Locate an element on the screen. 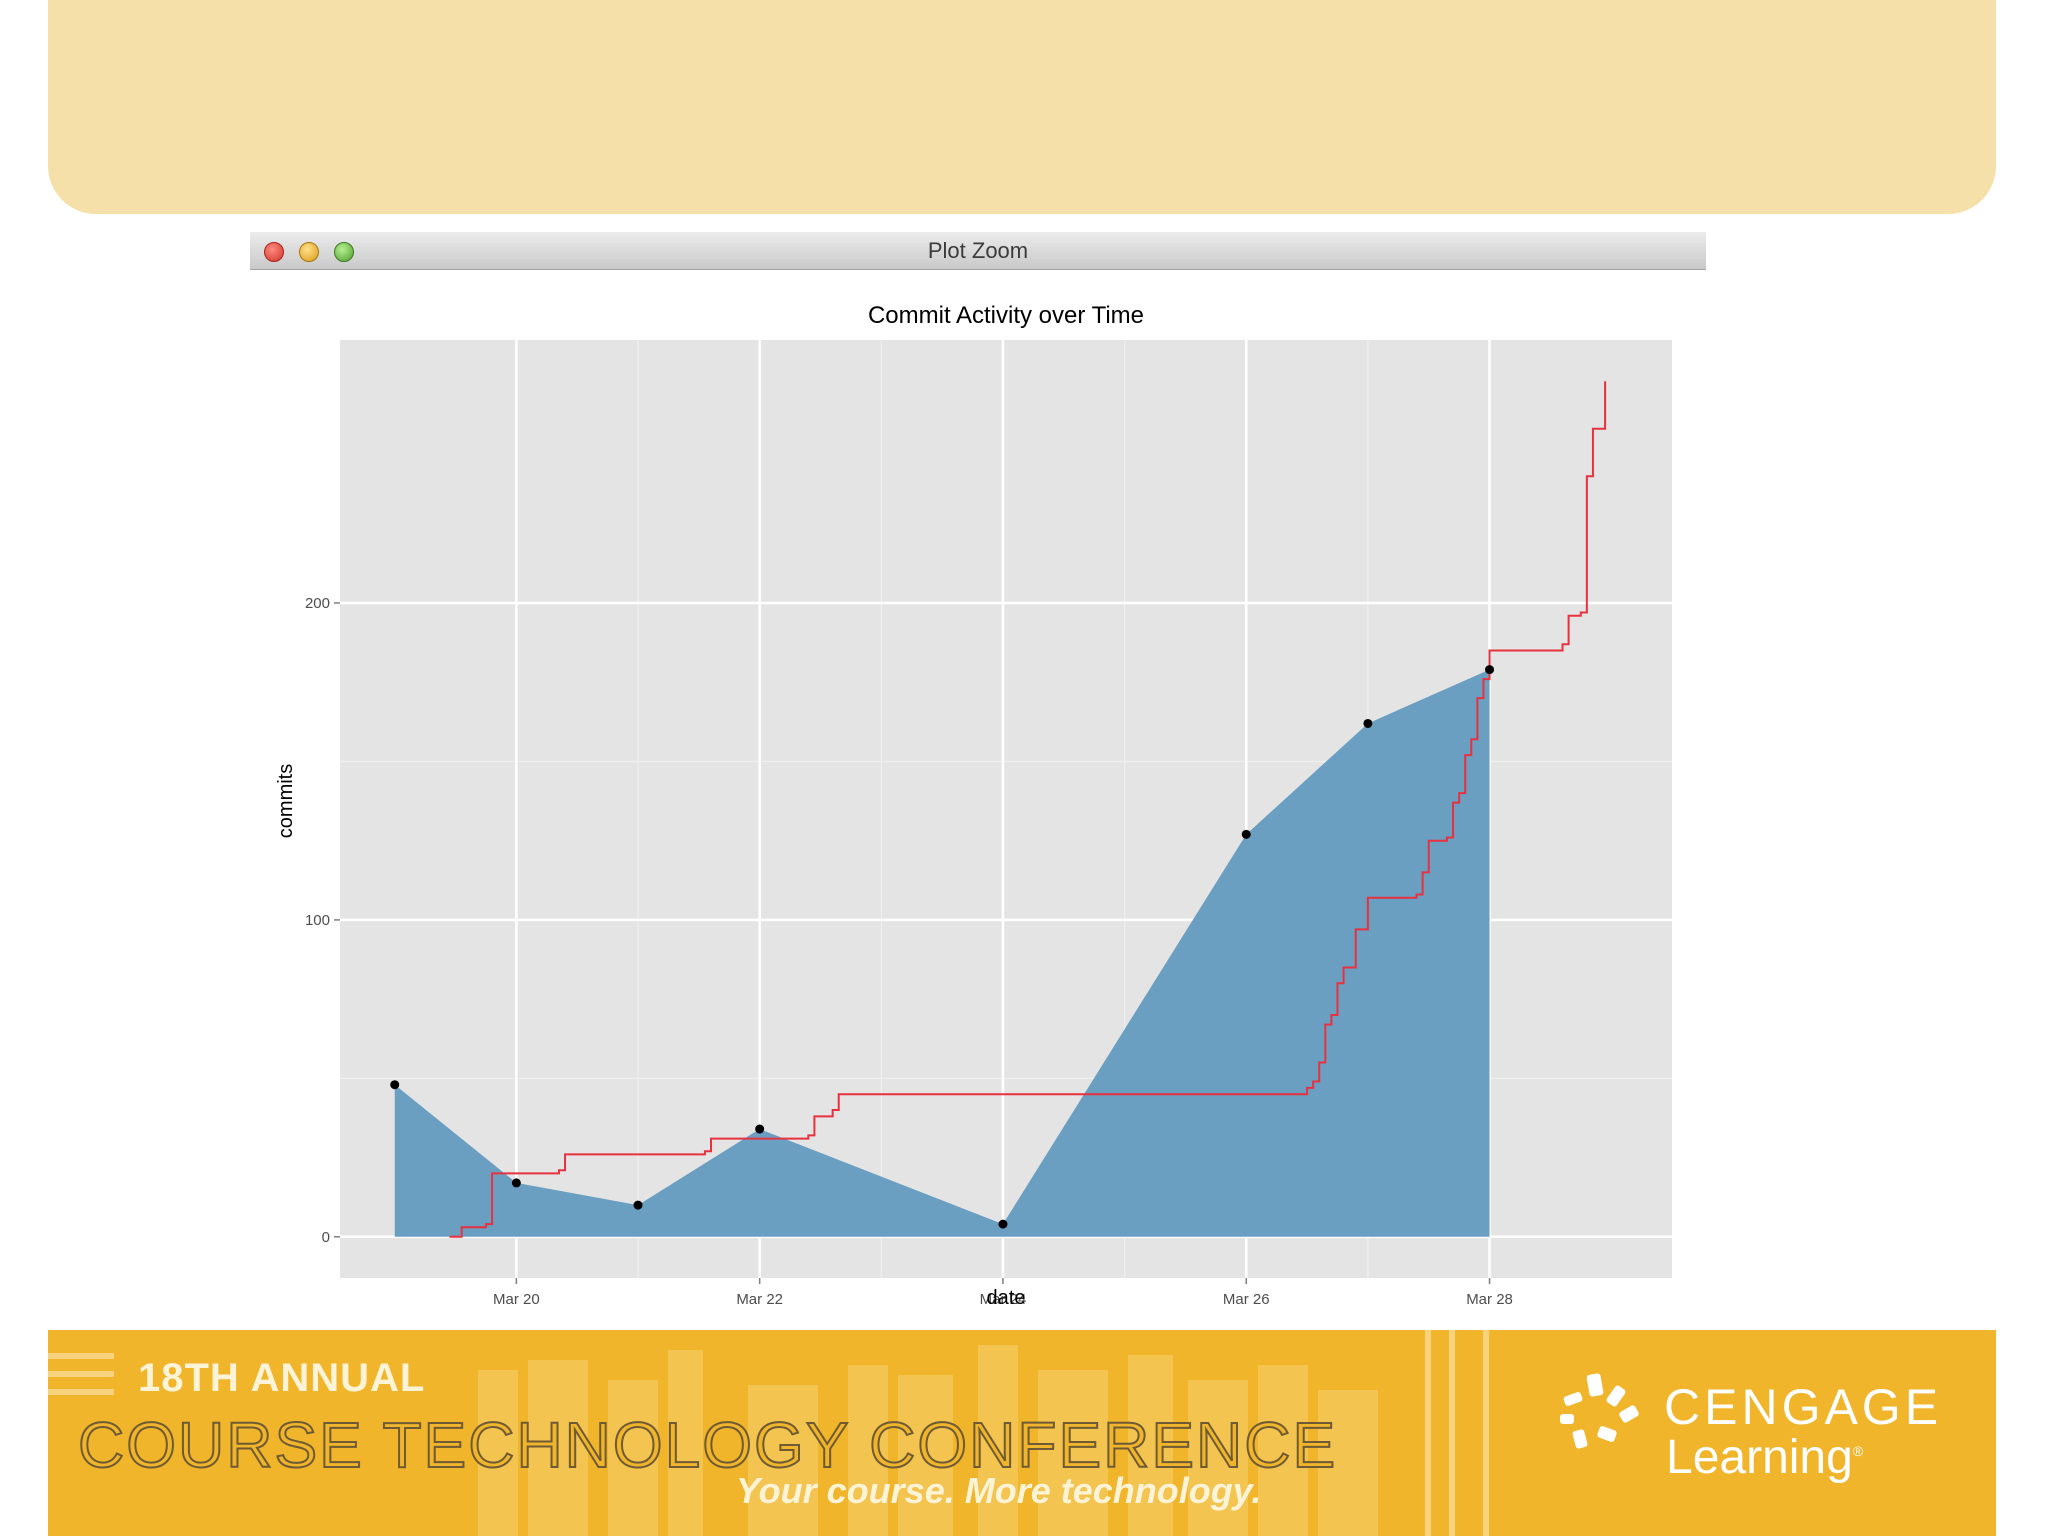  x-tick-label: Mar 24 is located at coordinates (1003, 1299).